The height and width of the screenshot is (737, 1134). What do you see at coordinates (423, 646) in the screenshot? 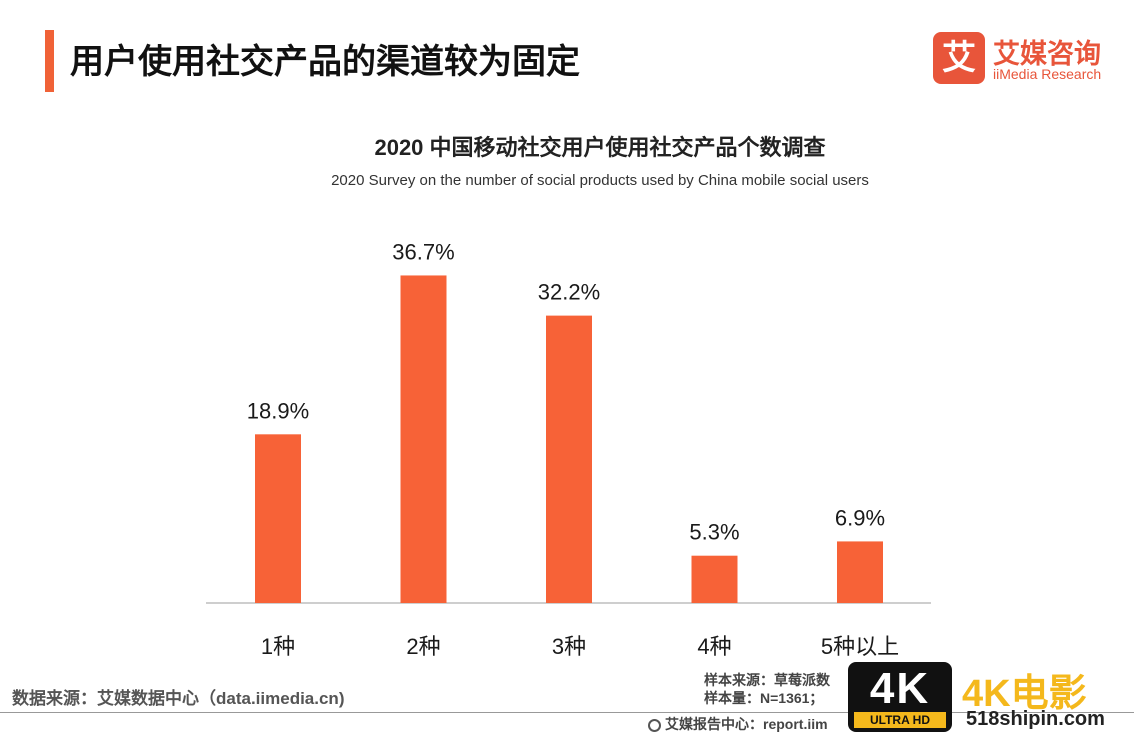
I see `x-tick-label: 2种` at bounding box center [423, 646].